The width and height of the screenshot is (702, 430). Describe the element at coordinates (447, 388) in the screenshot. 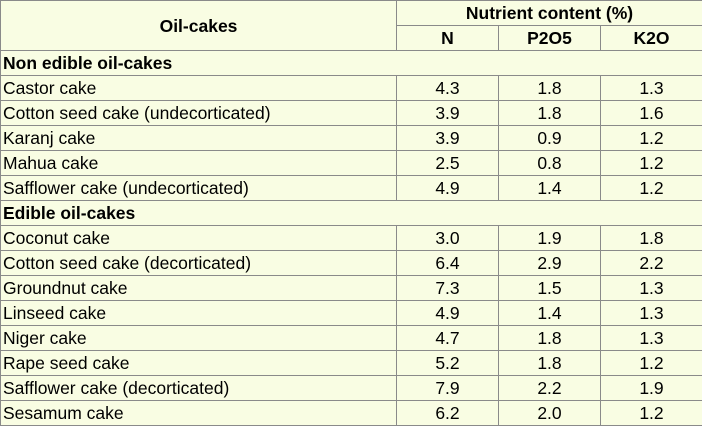

I see `n-value: 7.9` at that location.